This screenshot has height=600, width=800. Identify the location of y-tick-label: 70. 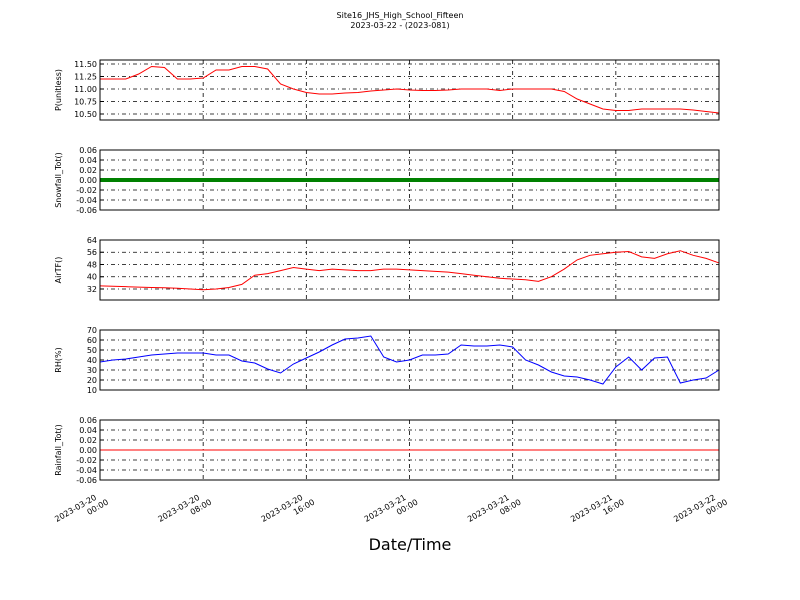
(92, 330).